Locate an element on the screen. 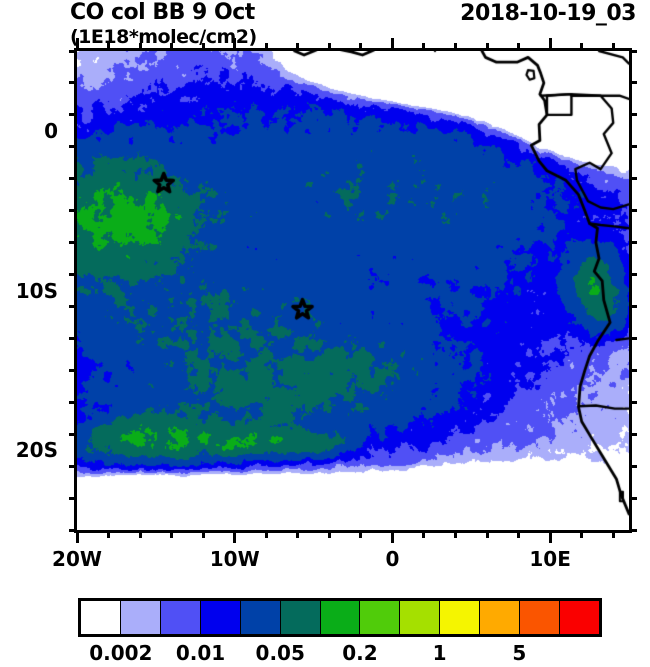  colorbar-tick-label: 0.002 is located at coordinates (121, 653).